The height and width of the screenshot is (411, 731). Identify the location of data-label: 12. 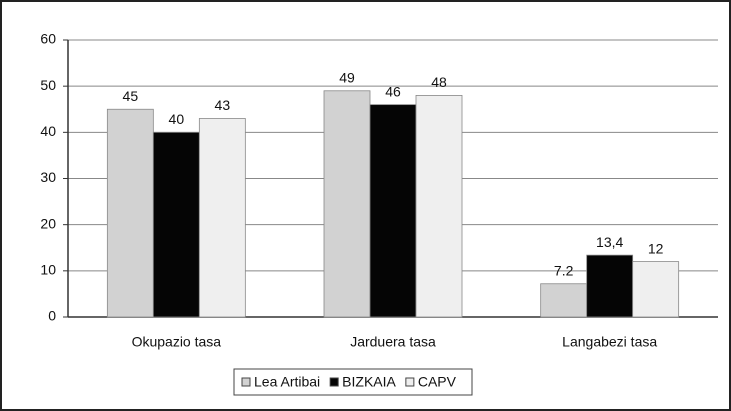
(656, 248).